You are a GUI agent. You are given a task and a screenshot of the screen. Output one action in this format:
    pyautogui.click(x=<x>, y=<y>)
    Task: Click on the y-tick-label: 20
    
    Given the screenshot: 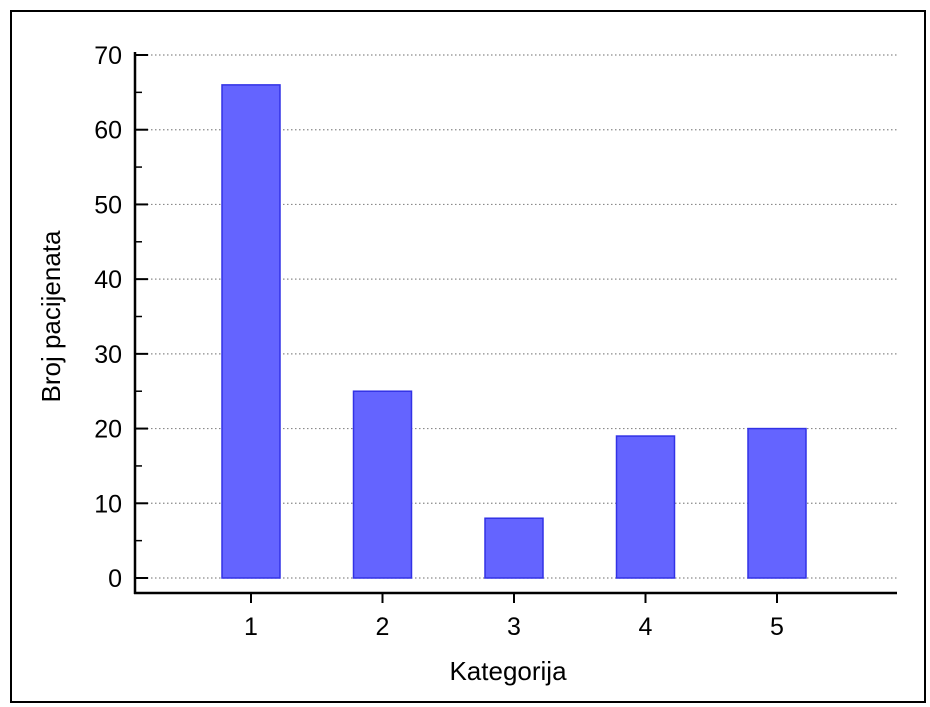 What is the action you would take?
    pyautogui.click(x=108, y=430)
    